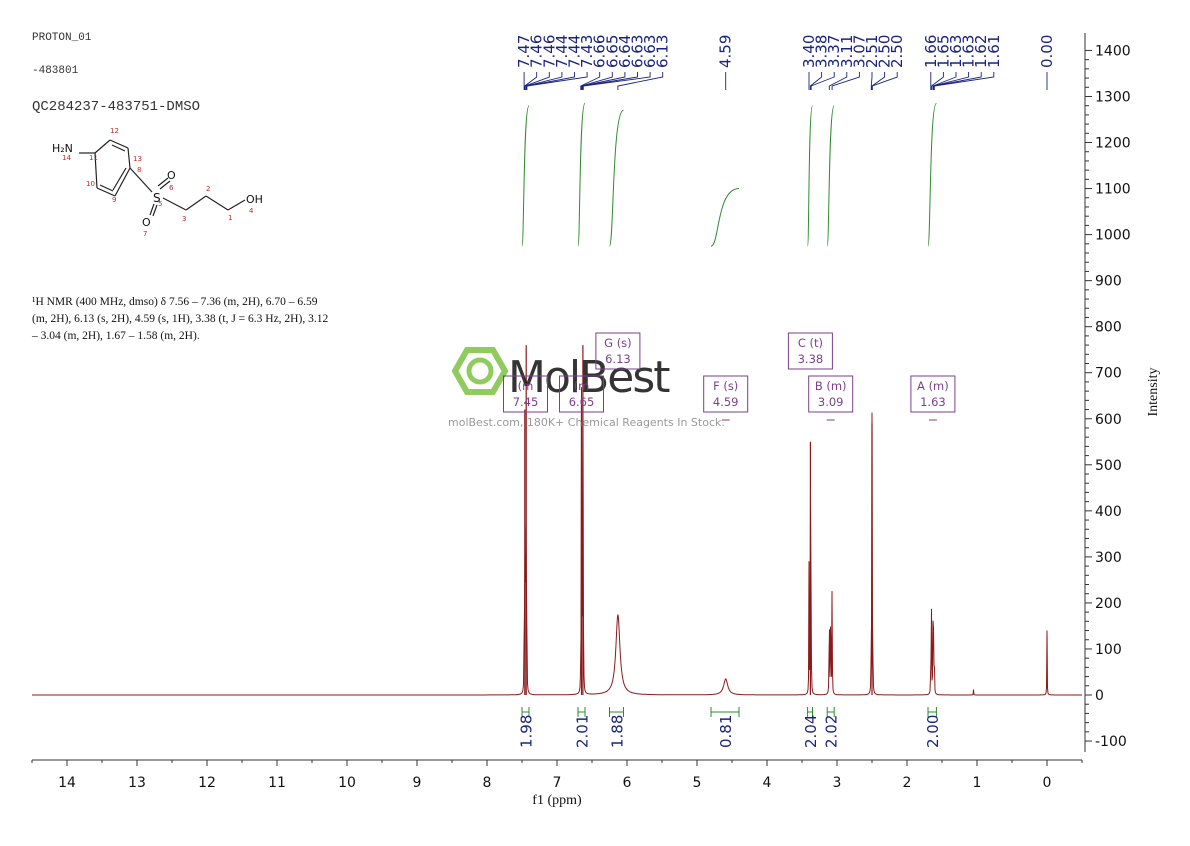 Image resolution: width=1190 pixels, height=846 pixels. What do you see at coordinates (480, 371) in the screenshot?
I see `molbest-logo-icon` at bounding box center [480, 371].